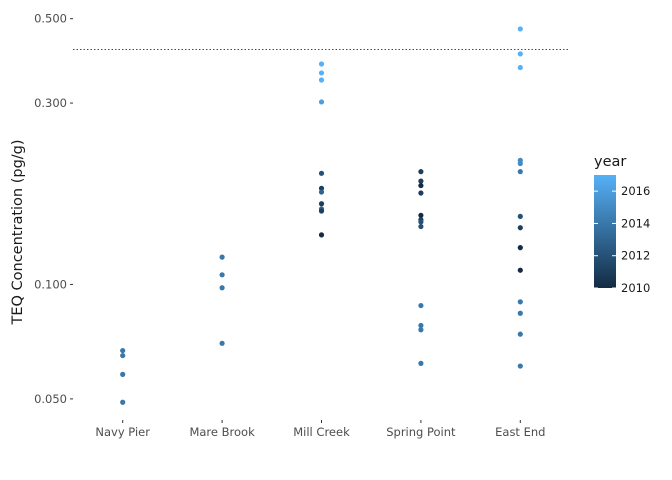  What do you see at coordinates (53, 209) in the screenshot?
I see `y-axis: 0.050 0.100 0.300 0.500` at bounding box center [53, 209].